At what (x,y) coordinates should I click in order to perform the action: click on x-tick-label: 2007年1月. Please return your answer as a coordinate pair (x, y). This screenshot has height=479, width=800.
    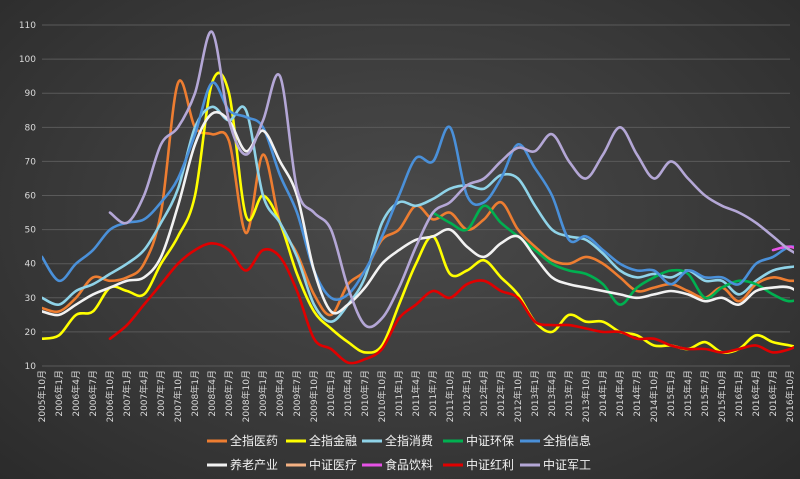
    Looking at the image, I should click on (127, 393).